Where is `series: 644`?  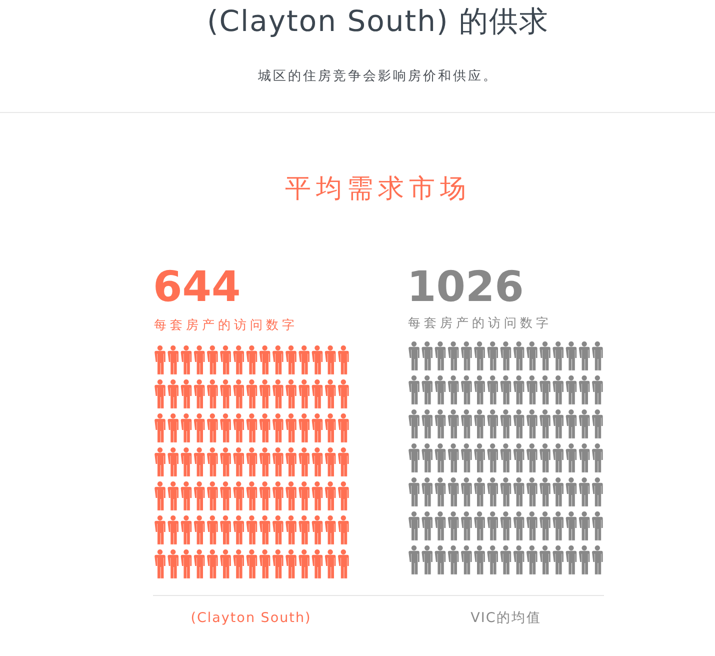 series: 644 is located at coordinates (197, 286).